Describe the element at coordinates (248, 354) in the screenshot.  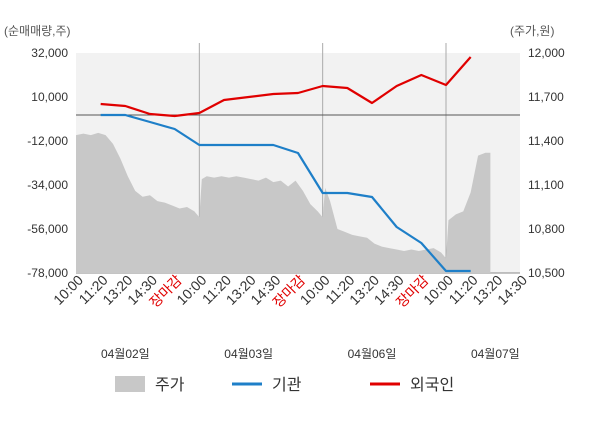
I see `date-label: 04월03일` at that location.